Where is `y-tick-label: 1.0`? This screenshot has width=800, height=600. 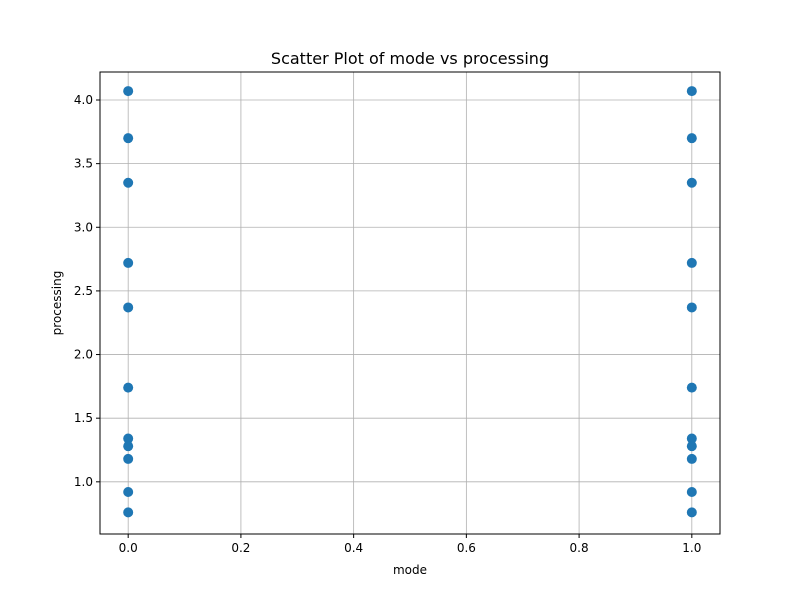
y-tick-label: 1.0 is located at coordinates (83, 482).